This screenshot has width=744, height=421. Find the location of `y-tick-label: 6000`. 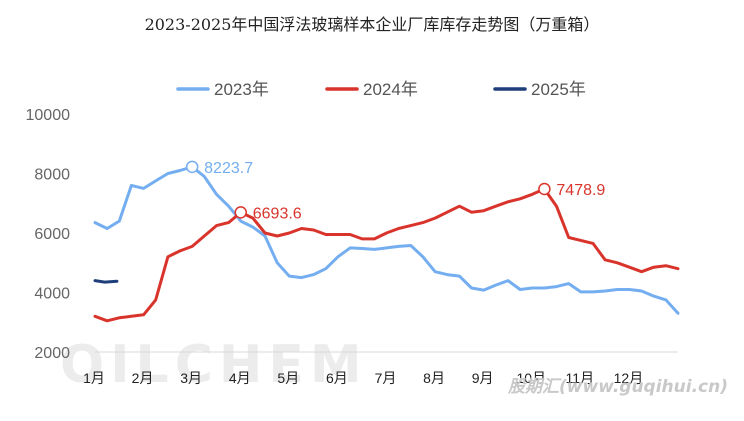

y-tick-label: 6000 is located at coordinates (52, 234).